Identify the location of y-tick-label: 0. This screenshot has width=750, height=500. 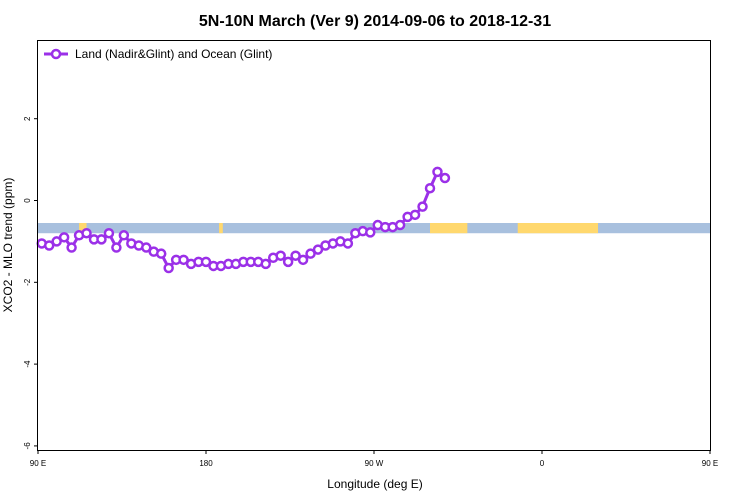
(27, 200).